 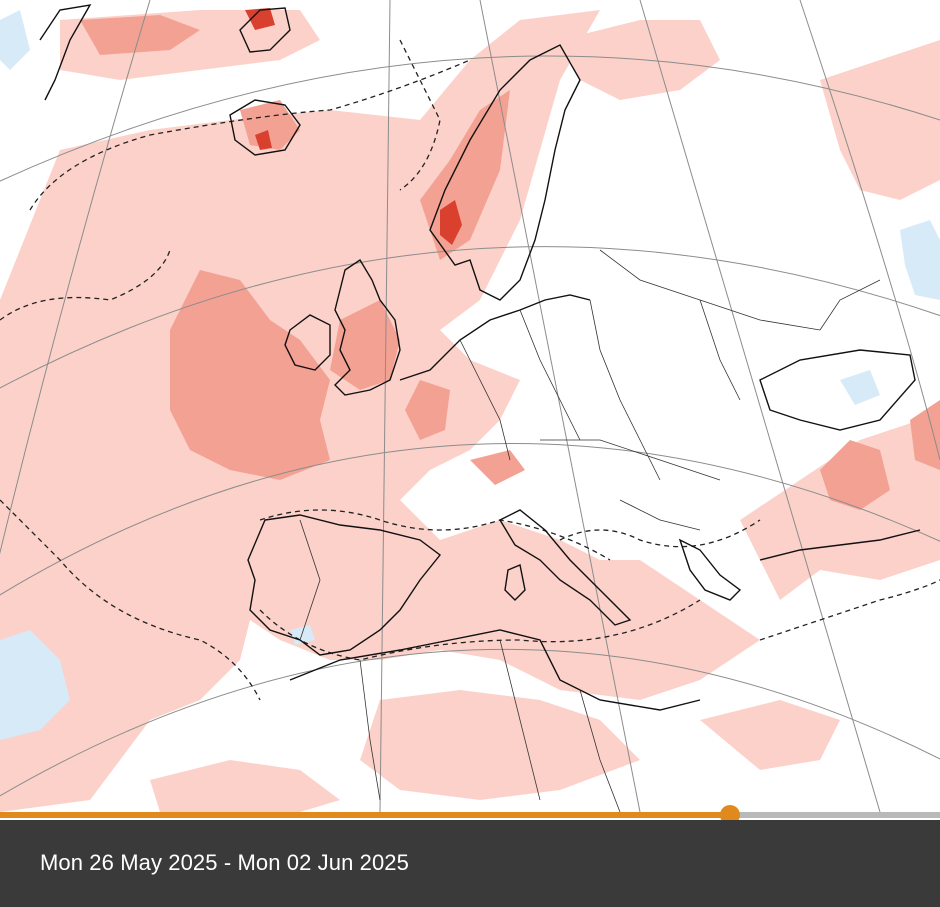 I want to click on timeline-slider, so click(x=470, y=815).